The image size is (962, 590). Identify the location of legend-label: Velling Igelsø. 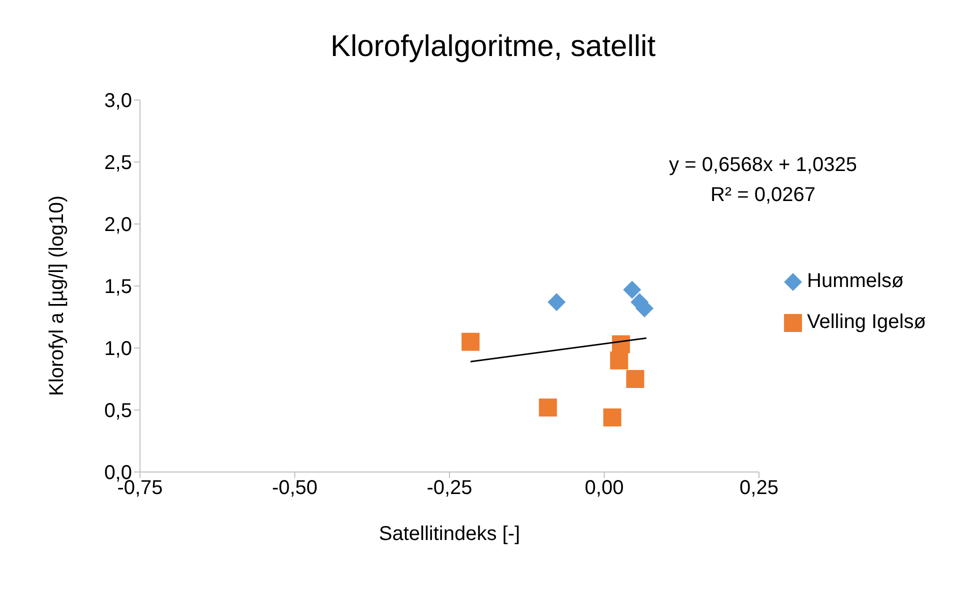
(866, 322).